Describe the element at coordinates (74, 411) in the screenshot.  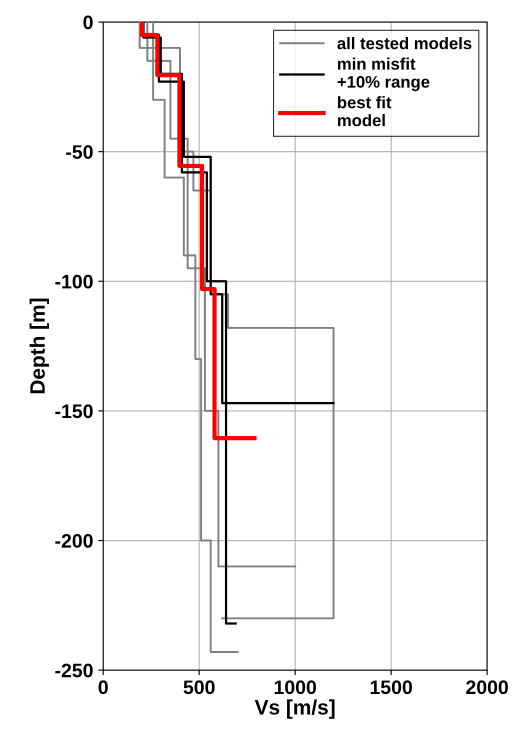
I see `y-tick-label: -150` at that location.